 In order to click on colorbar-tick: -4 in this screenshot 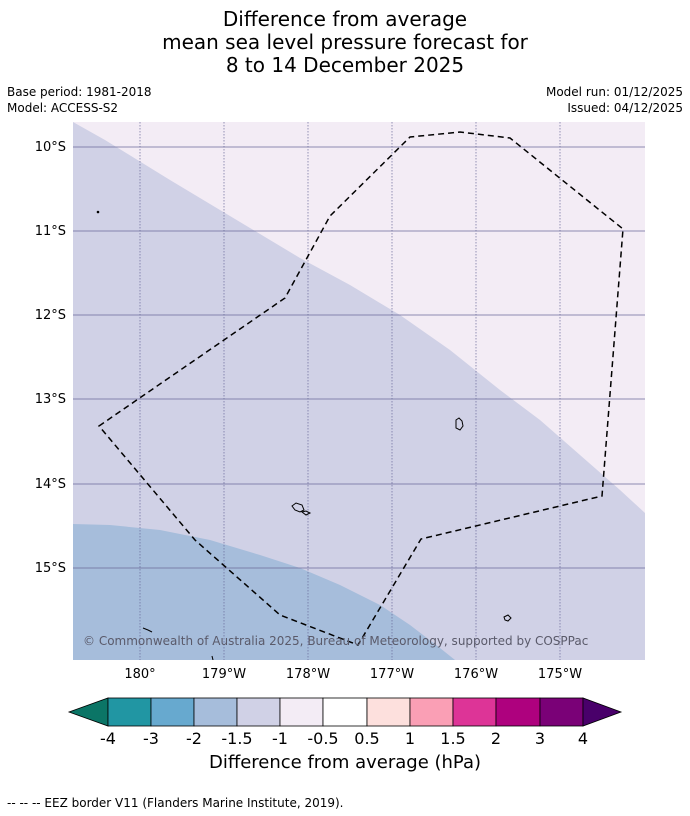, I will do `click(108, 738)`.